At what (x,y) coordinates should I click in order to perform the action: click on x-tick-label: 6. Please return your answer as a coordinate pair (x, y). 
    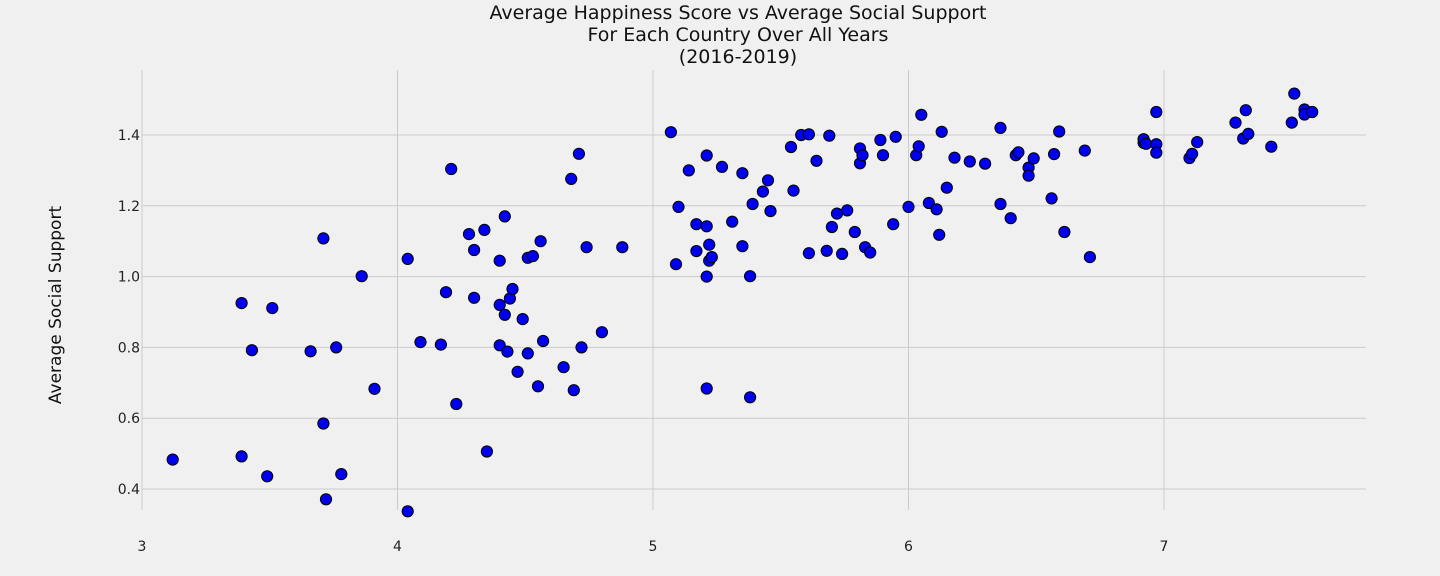
    Looking at the image, I should click on (908, 547).